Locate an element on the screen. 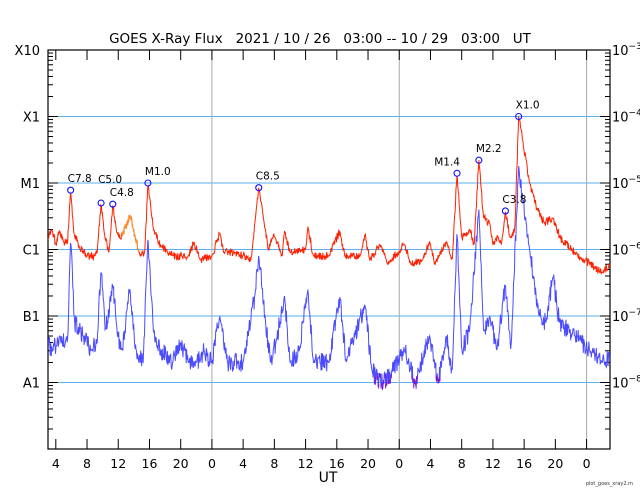 Image resolution: width=640 pixels, height=500 pixels. y-left-label: C1 is located at coordinates (31, 251).